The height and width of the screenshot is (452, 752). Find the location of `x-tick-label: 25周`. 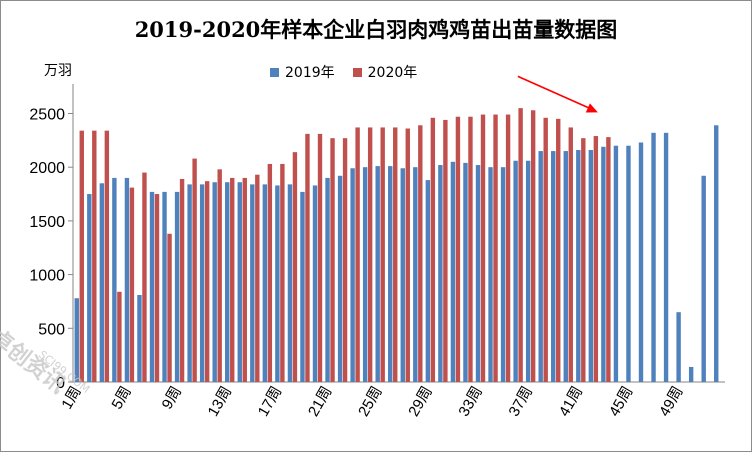

x-tick-label: 25周 is located at coordinates (370, 402).